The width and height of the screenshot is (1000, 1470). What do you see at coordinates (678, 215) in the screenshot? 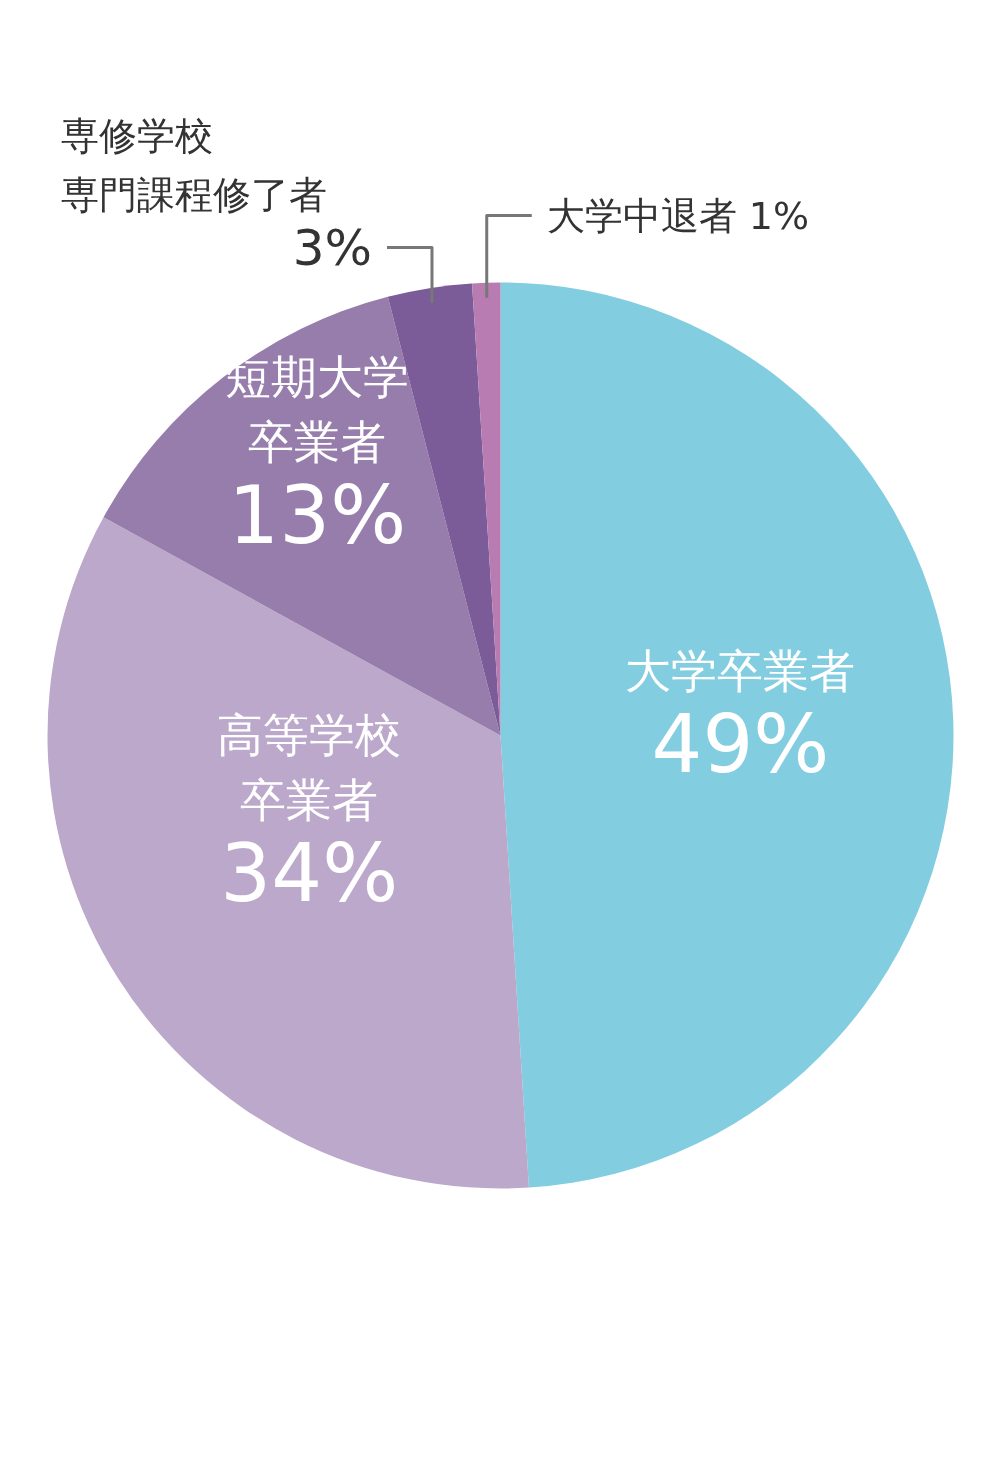
I see `slice-label: 大学中退者 1%` at bounding box center [678, 215].